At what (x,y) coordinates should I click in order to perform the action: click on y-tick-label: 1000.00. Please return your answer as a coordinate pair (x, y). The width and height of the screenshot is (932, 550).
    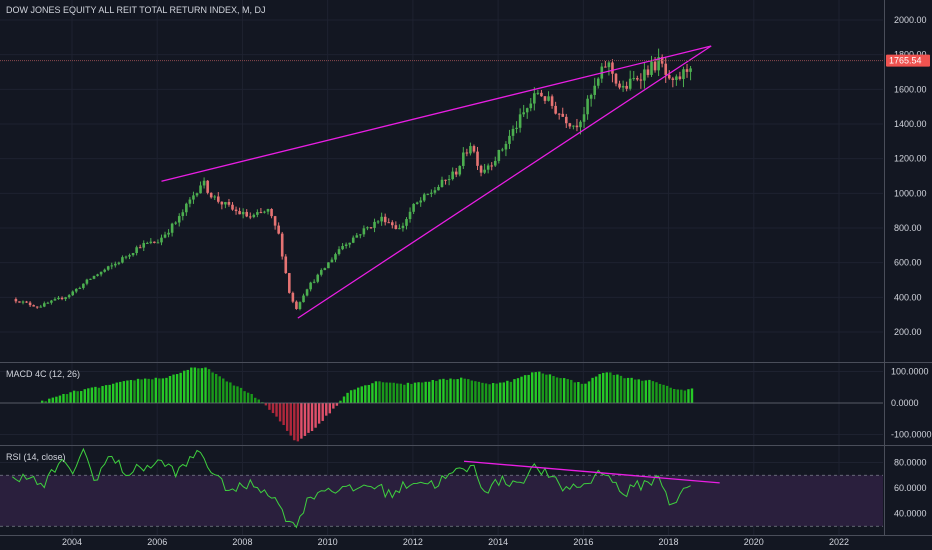
    Looking at the image, I should click on (910, 193).